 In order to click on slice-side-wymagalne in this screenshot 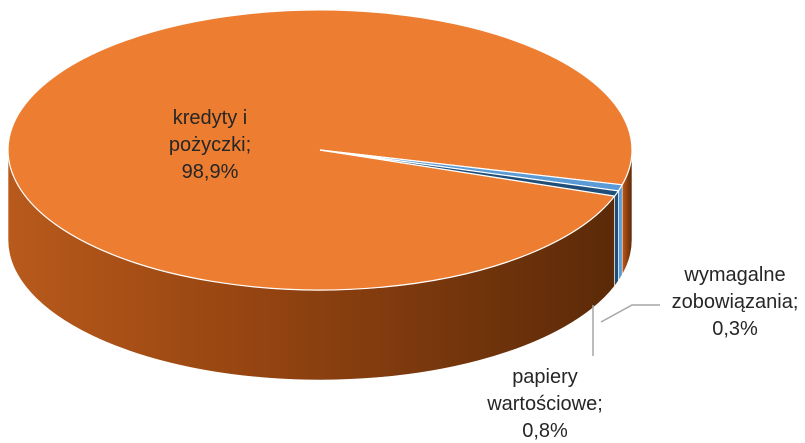, I will do `click(616, 238)`.